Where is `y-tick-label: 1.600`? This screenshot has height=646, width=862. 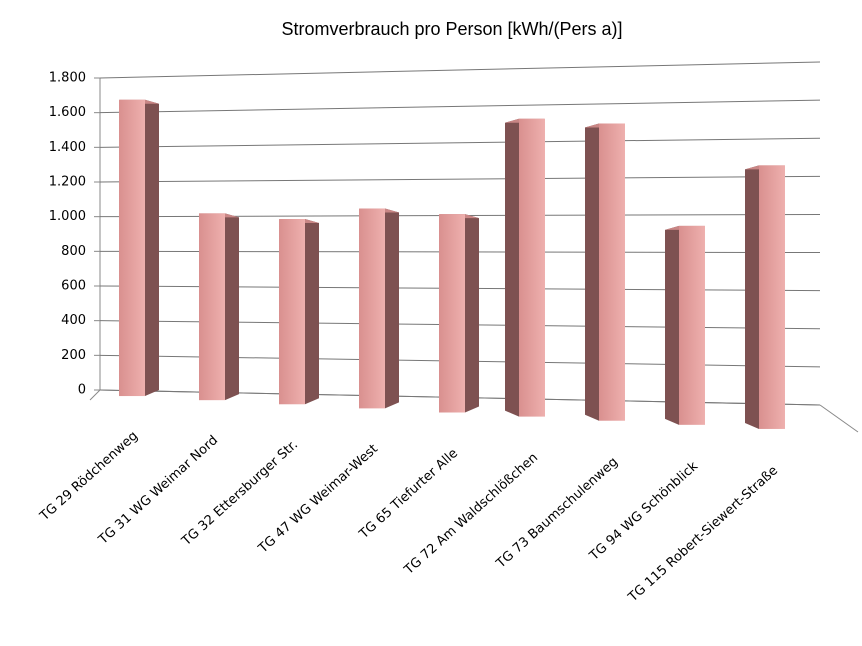 y-tick-label: 1.600 is located at coordinates (67, 112).